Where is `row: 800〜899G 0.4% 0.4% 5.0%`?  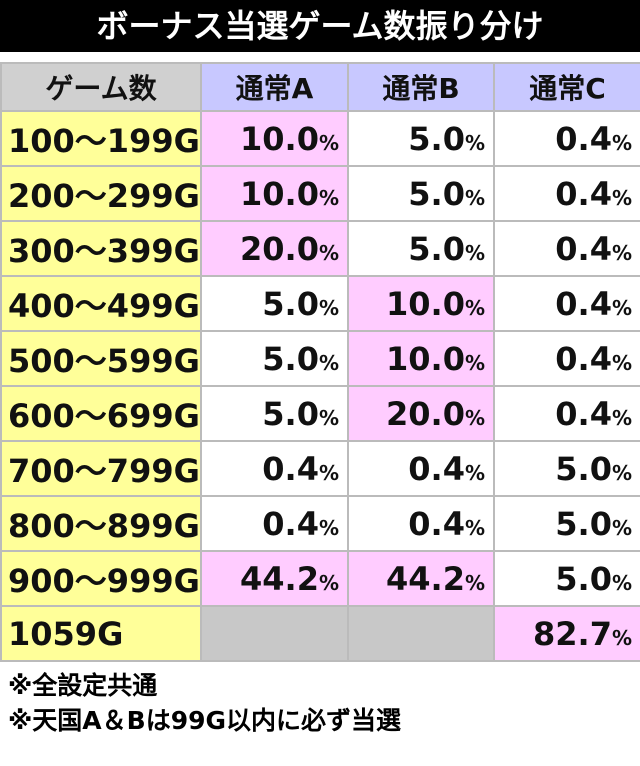
row: 800〜899G 0.4% 0.4% 5.0% is located at coordinates (320, 523).